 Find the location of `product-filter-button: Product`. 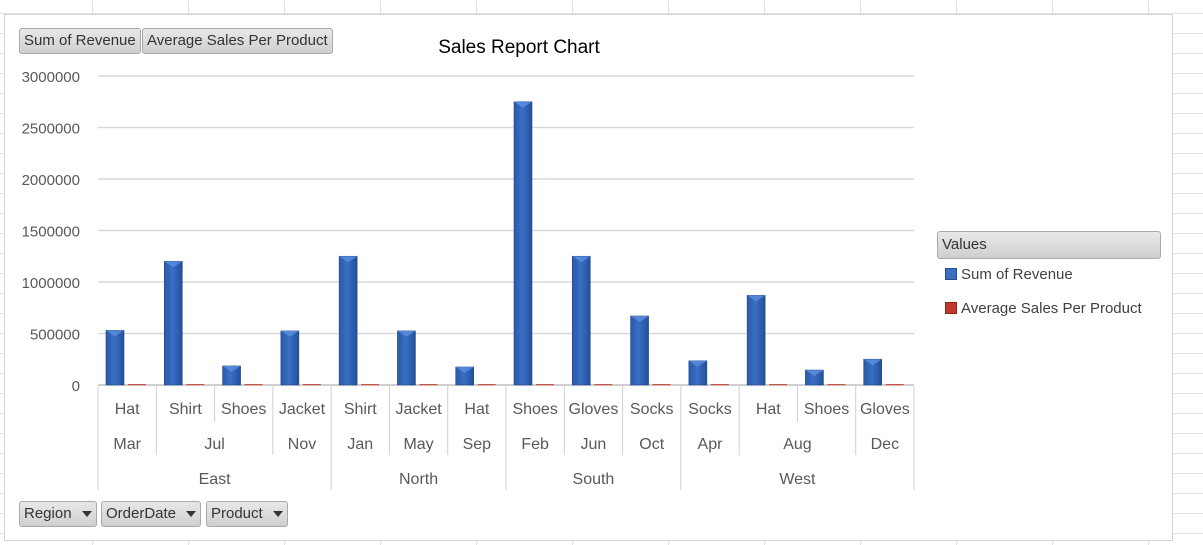

product-filter-button: Product is located at coordinates (247, 514).